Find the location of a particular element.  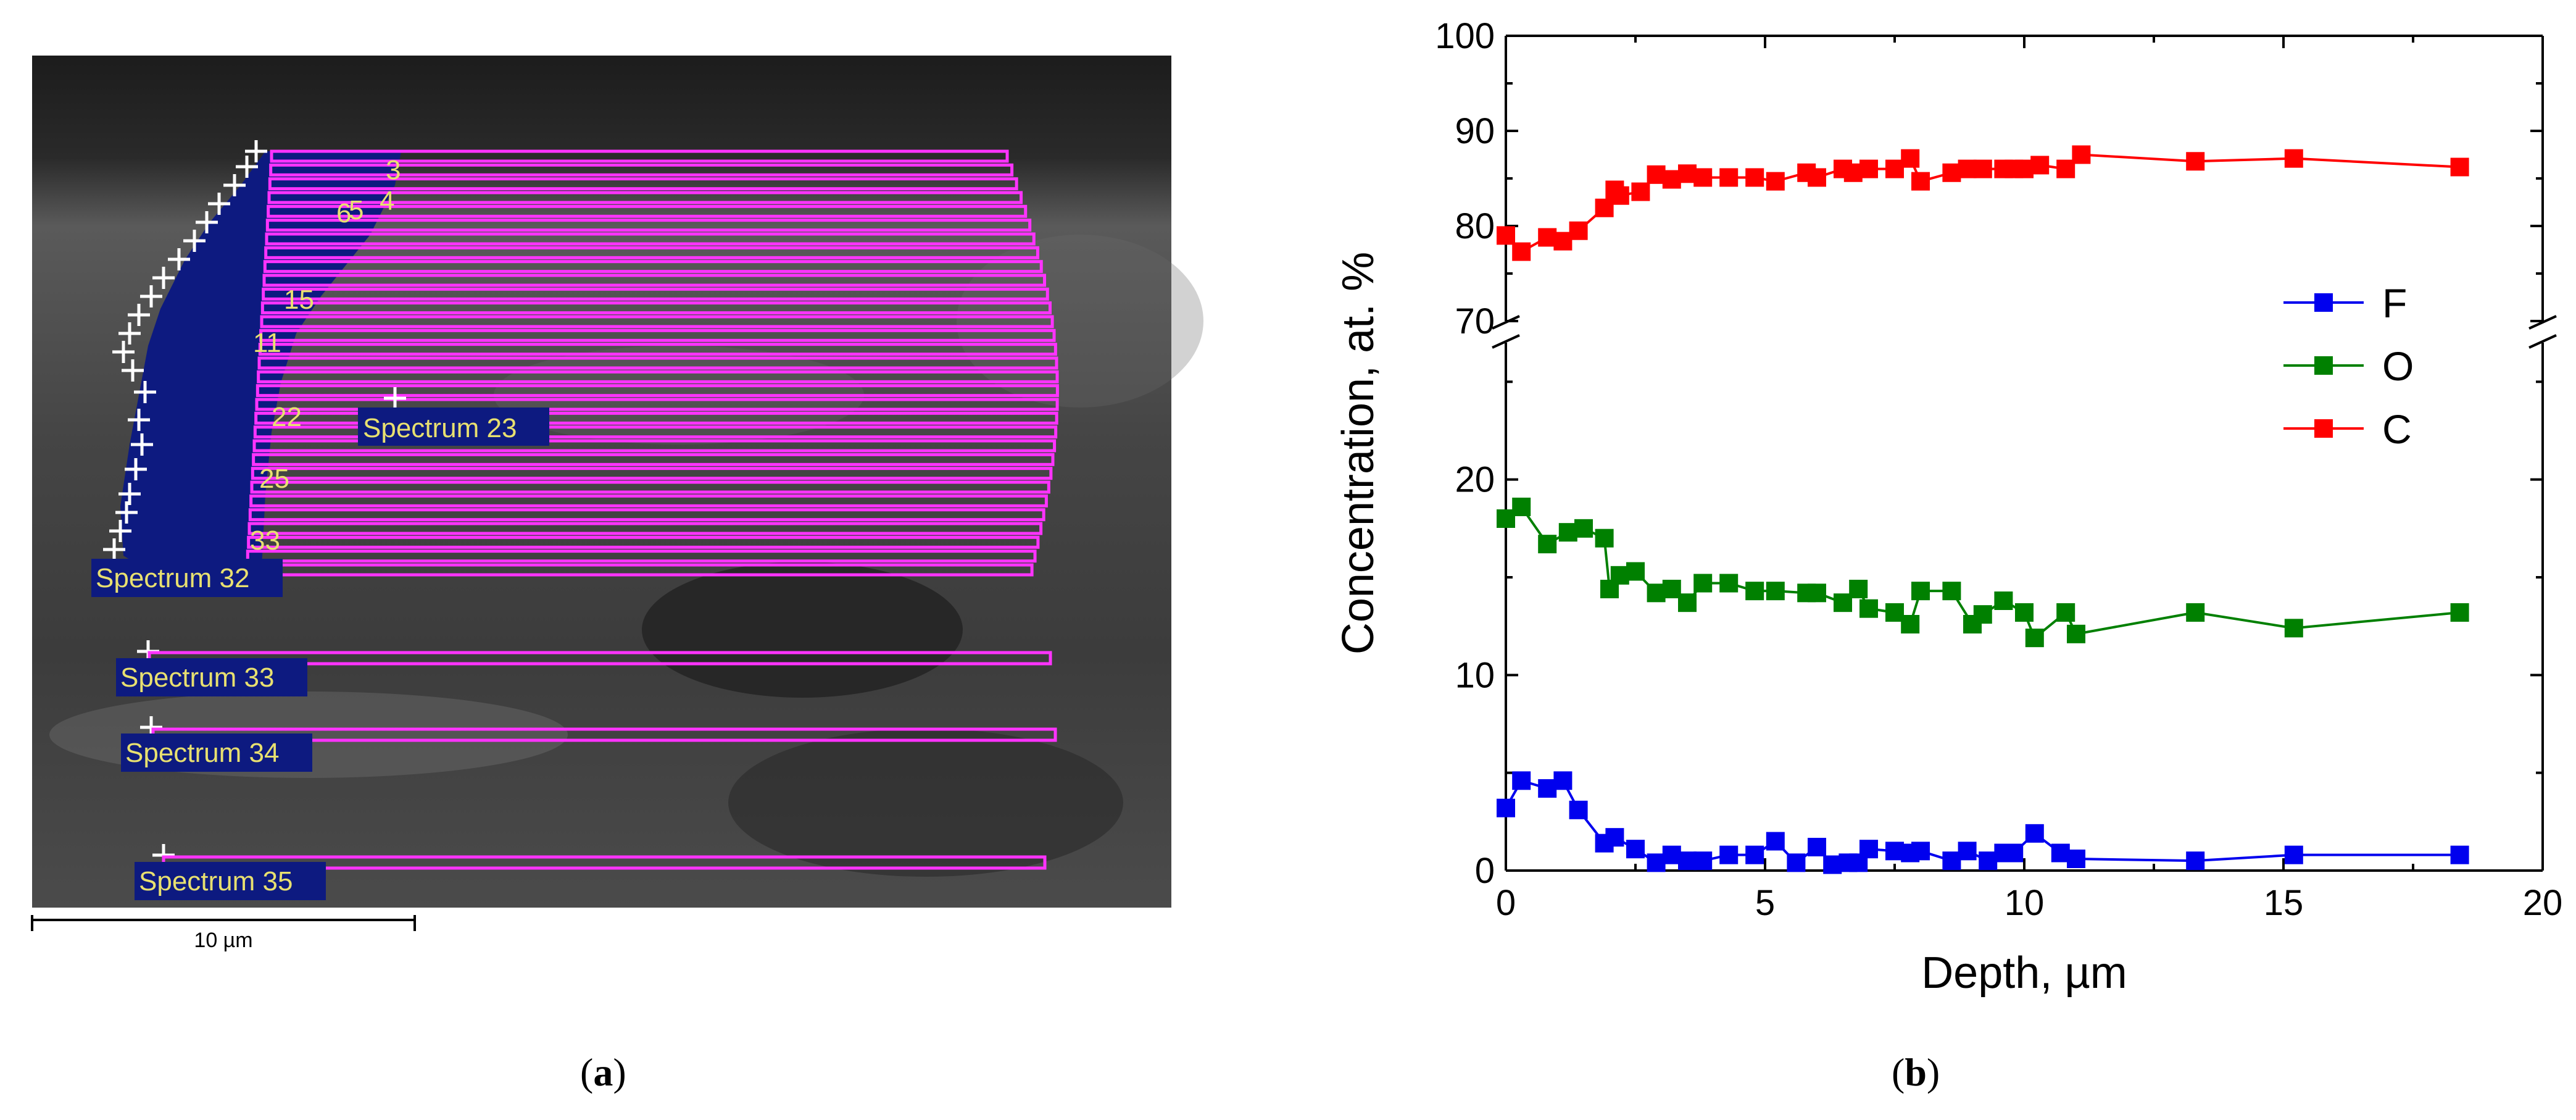

caption-b-letter: b is located at coordinates (1916, 1072).